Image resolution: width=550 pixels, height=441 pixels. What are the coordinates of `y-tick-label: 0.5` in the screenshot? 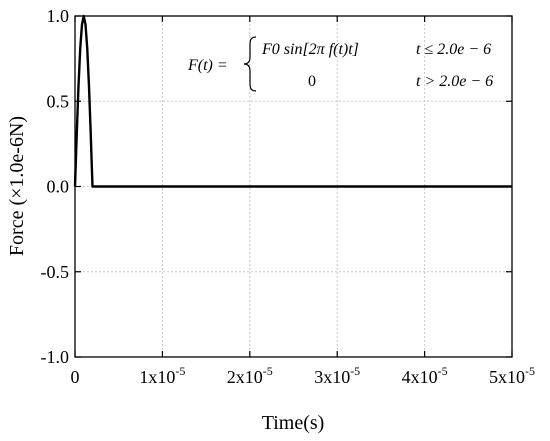 It's located at (58, 101).